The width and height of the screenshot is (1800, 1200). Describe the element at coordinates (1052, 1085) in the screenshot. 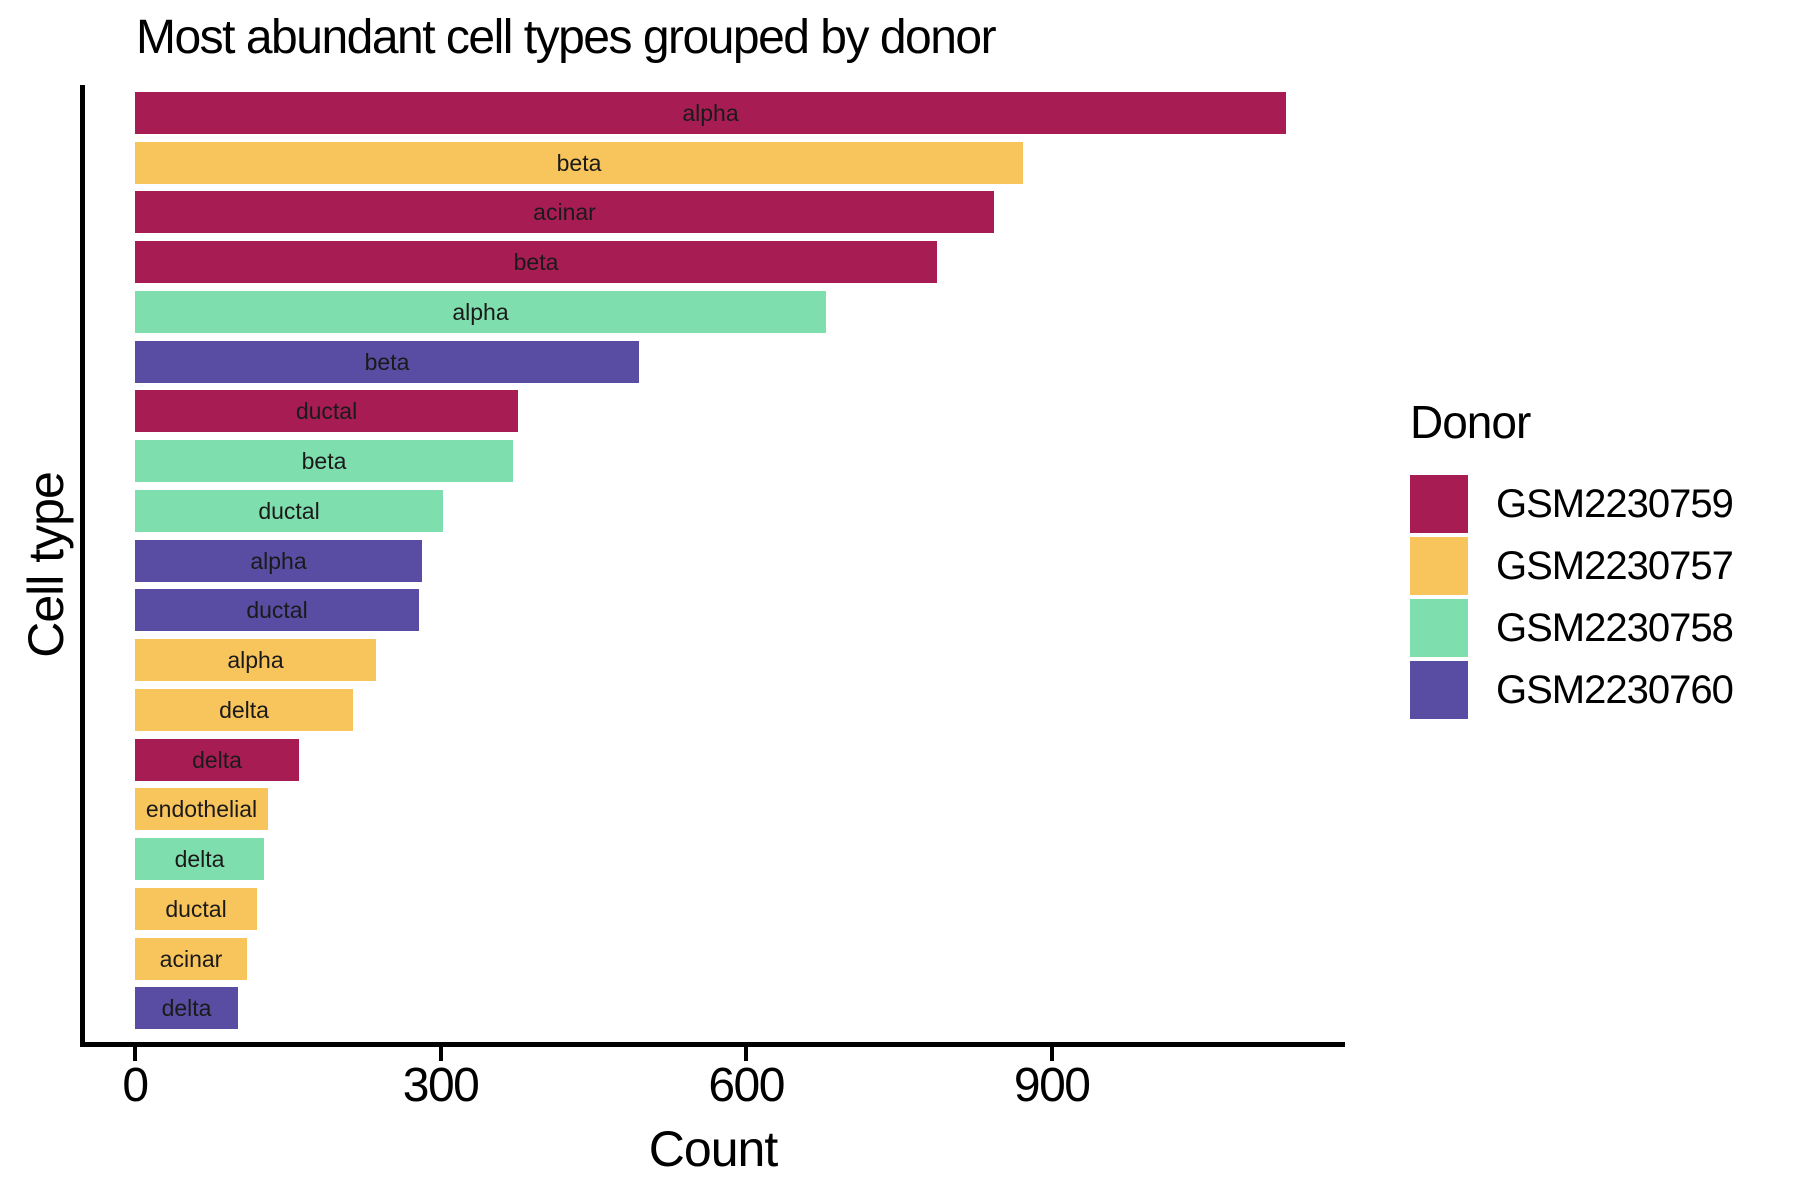

I see `x-tick-label: 900` at that location.